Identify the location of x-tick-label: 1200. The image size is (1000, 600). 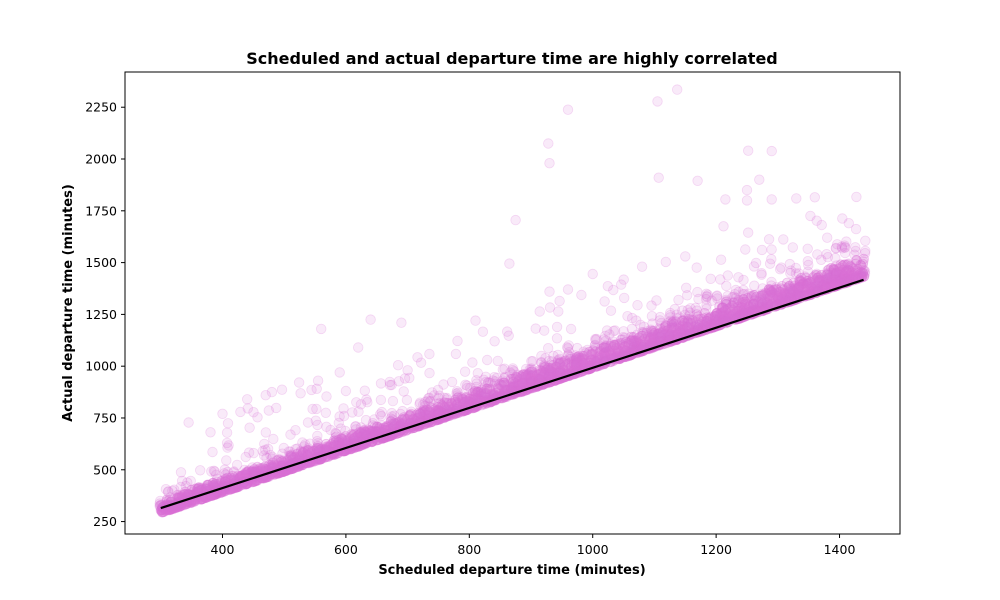
(716, 549).